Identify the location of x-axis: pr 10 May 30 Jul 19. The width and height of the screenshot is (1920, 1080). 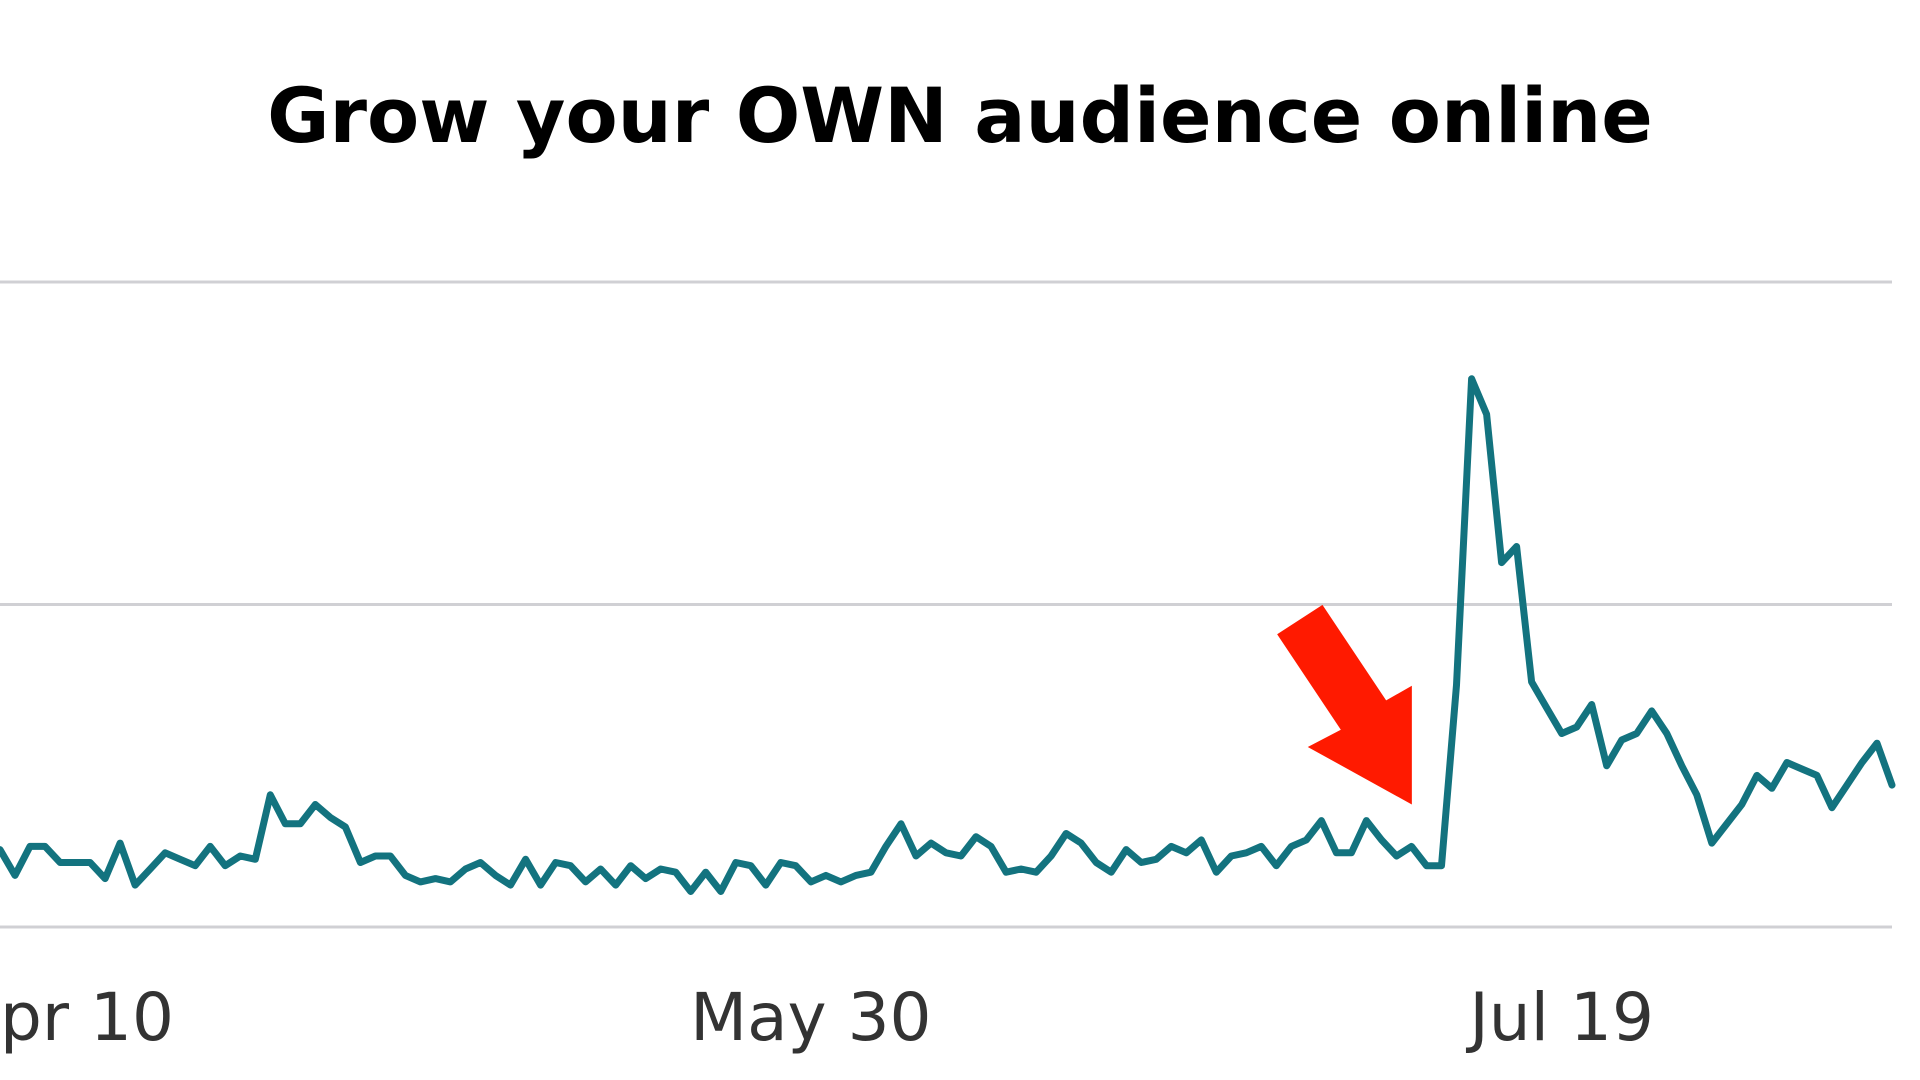
(827, 1017).